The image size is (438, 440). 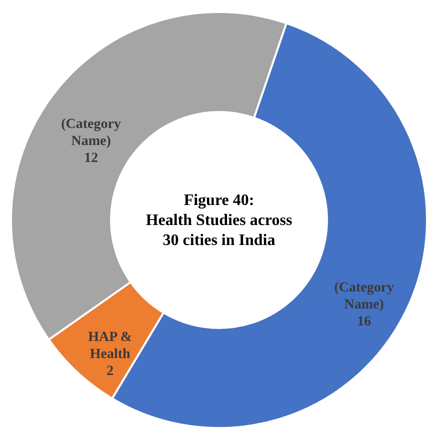 What do you see at coordinates (110, 372) in the screenshot?
I see `data-label: 2` at bounding box center [110, 372].